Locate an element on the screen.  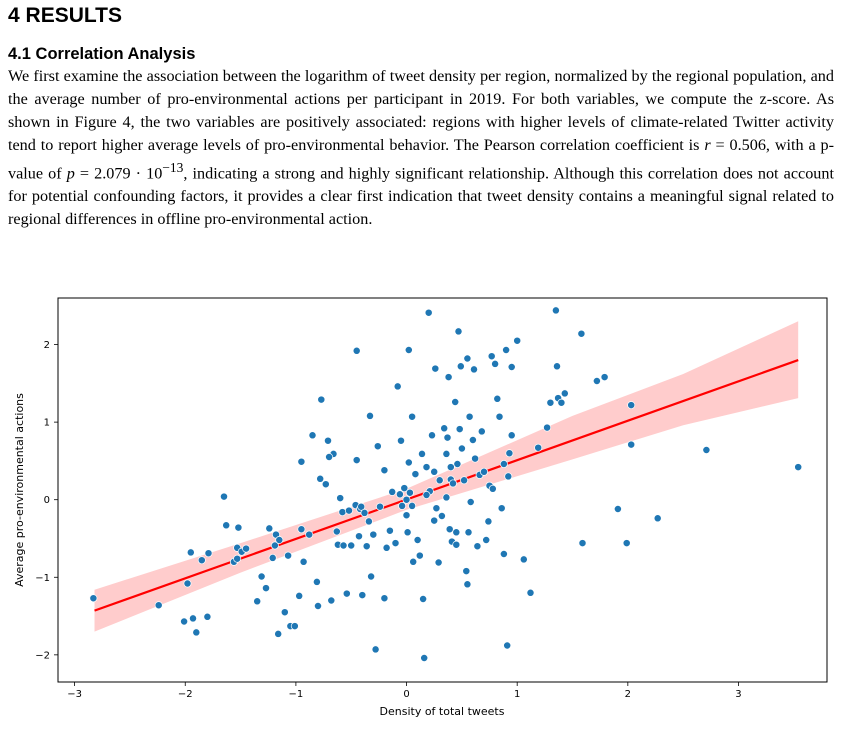
x-tick-label: 0 is located at coordinates (406, 694).